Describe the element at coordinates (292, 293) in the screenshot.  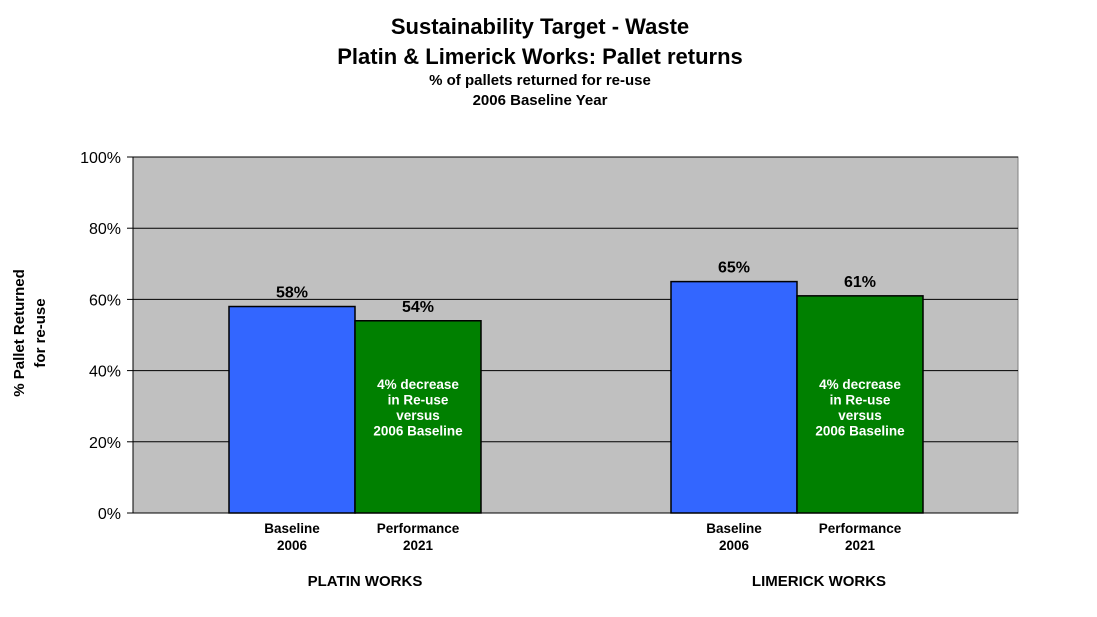
I see `data-label: 58%` at that location.